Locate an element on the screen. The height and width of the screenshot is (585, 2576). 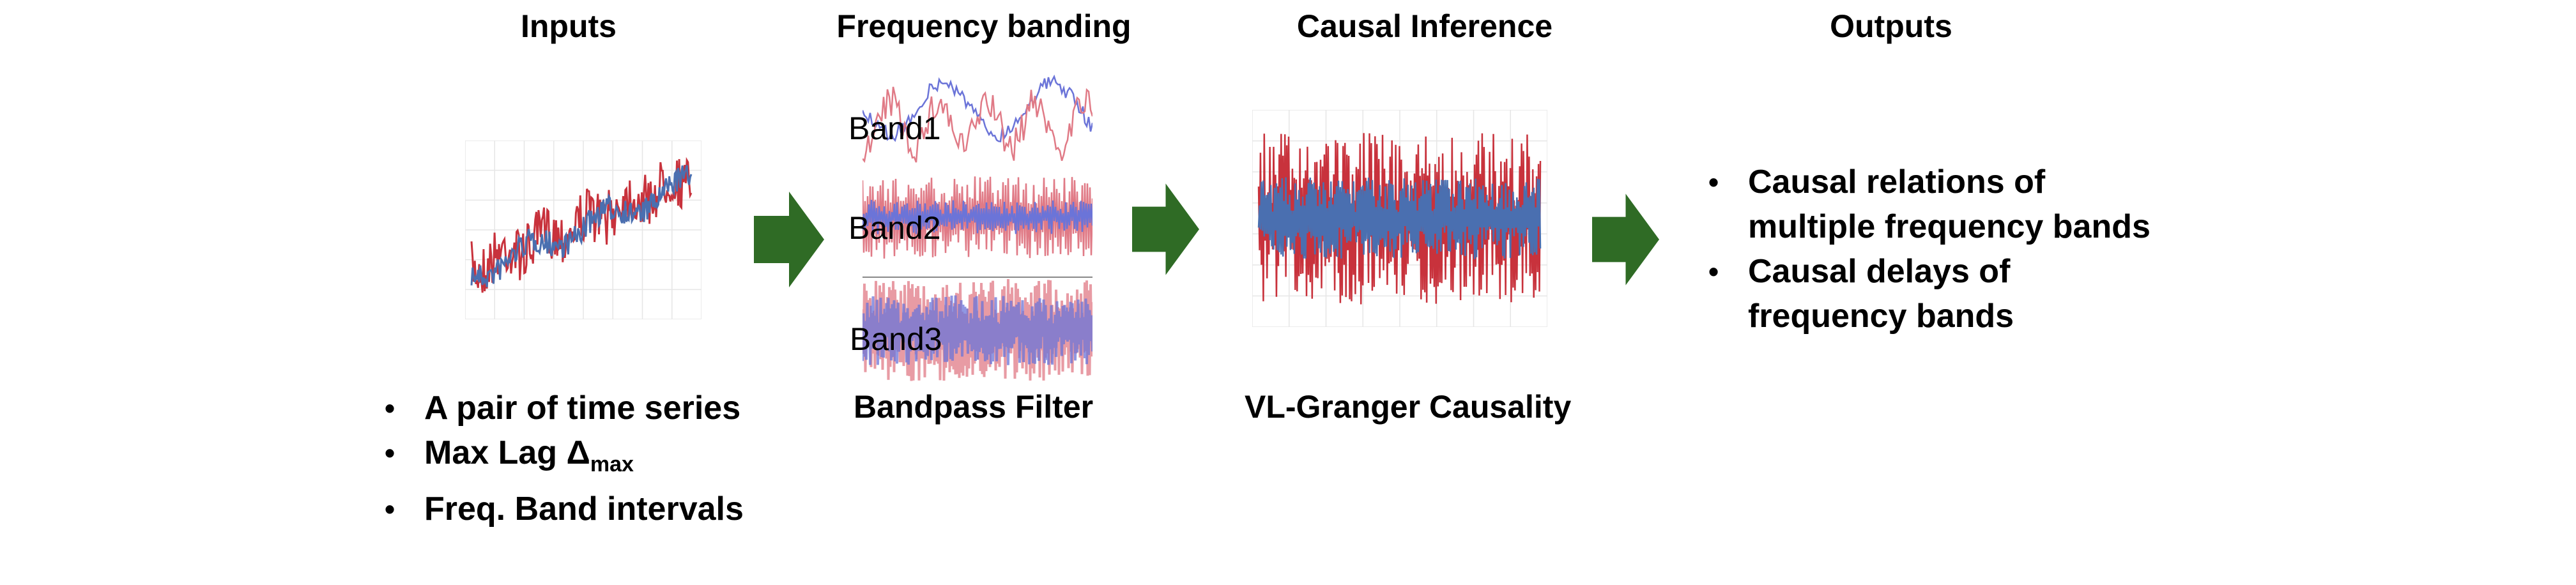
causal-blue-line is located at coordinates (1399, 218).